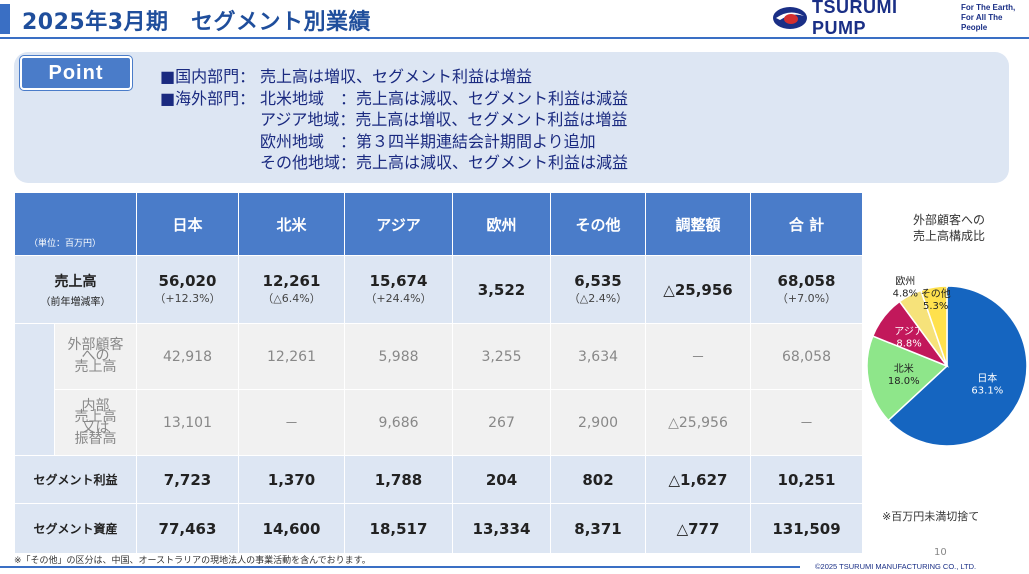  Describe the element at coordinates (514, 38) in the screenshot. I see `title-rule` at that location.